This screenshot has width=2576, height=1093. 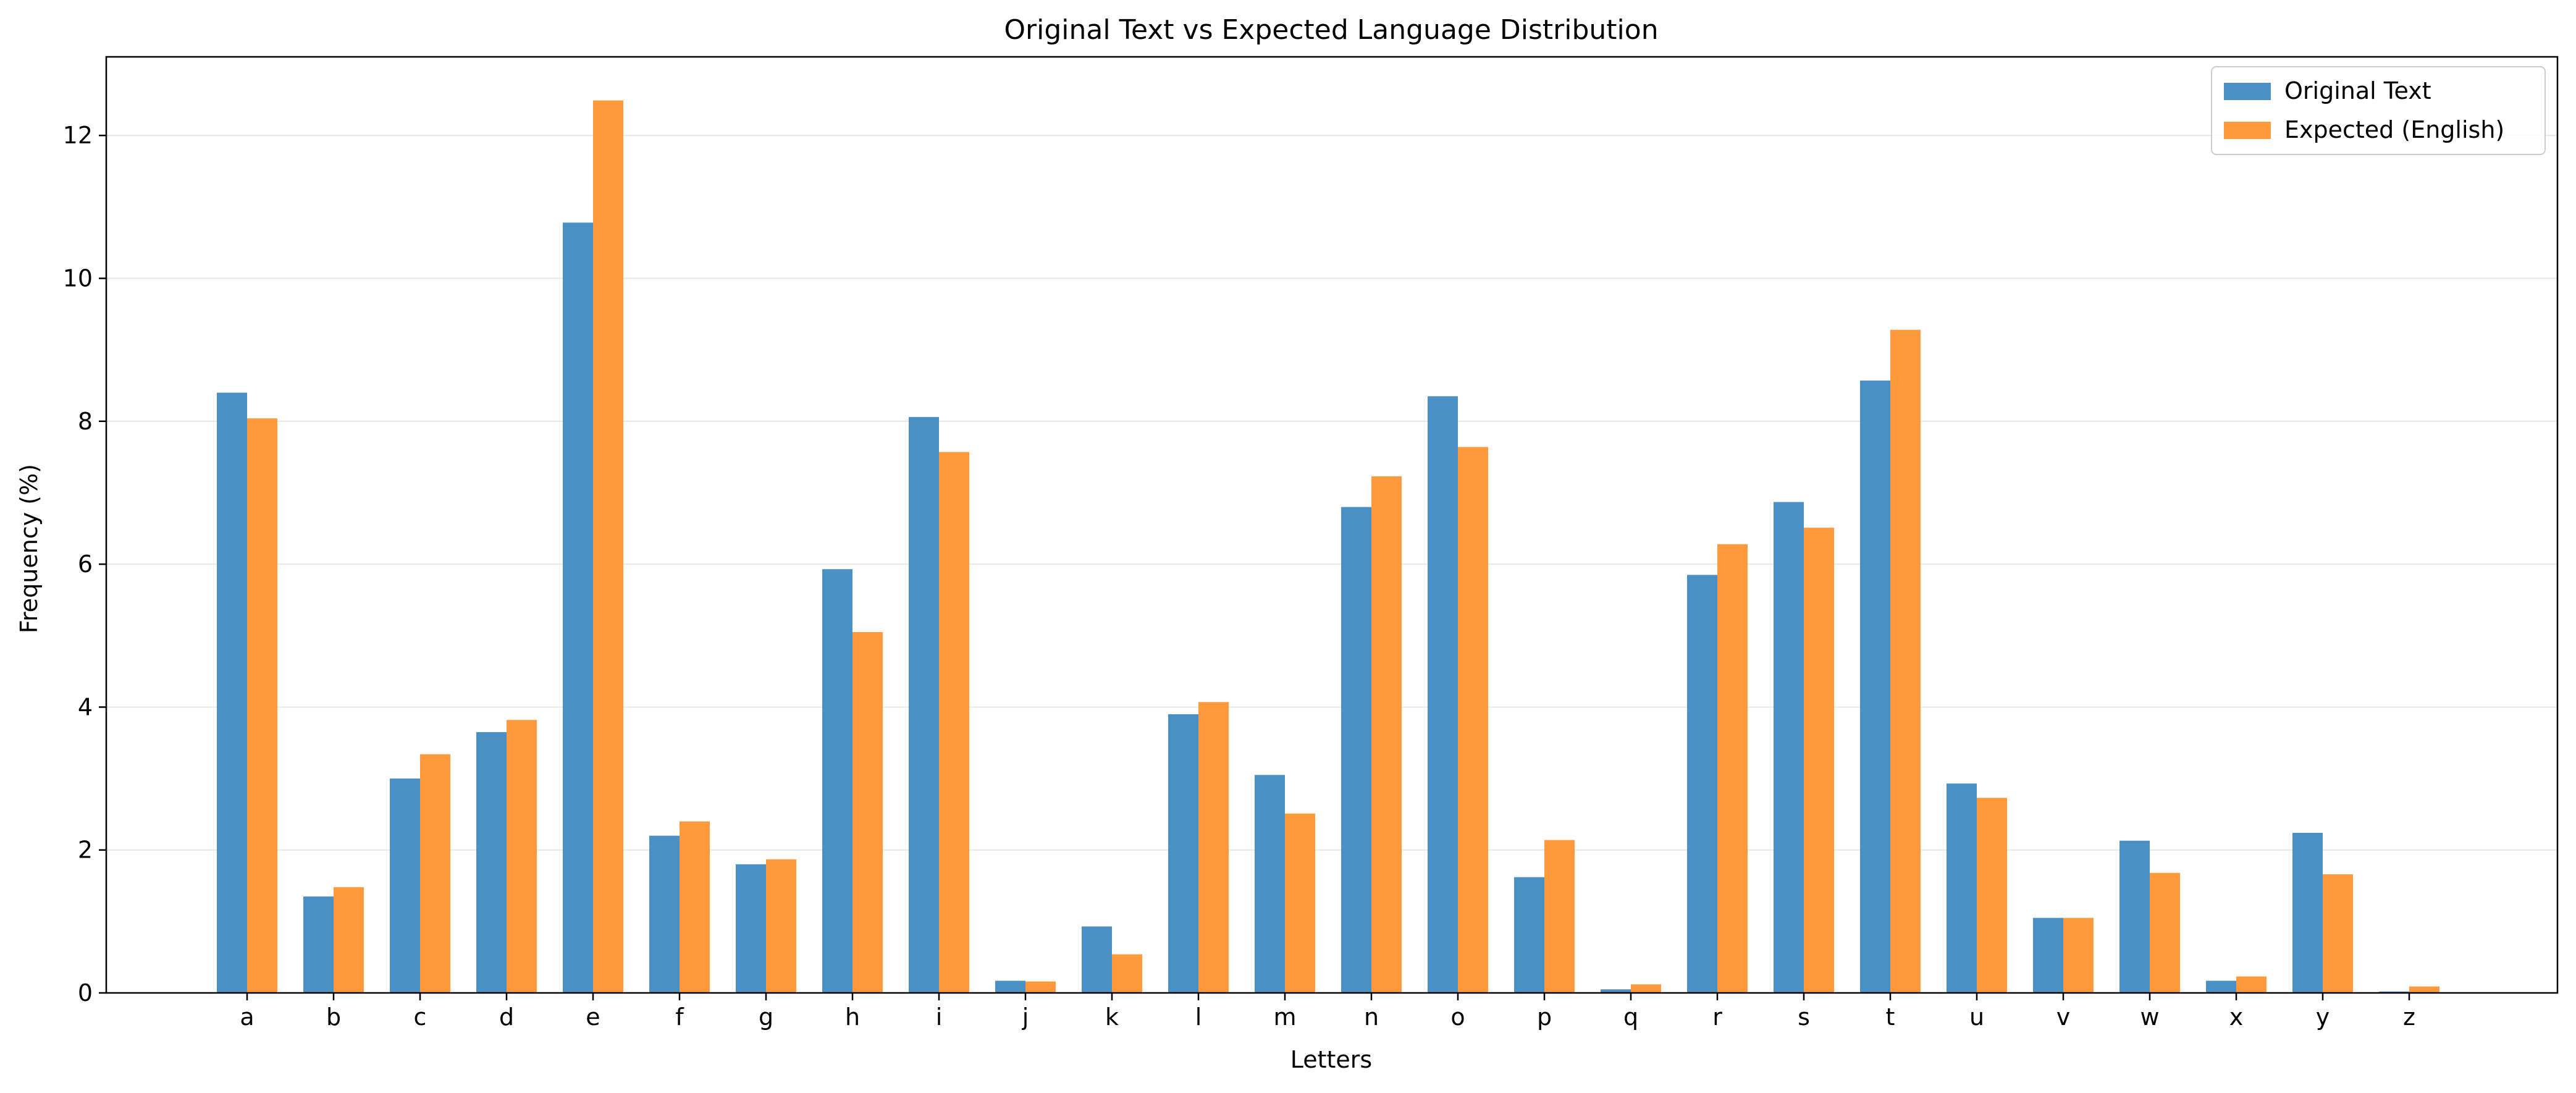 I want to click on bar-expected-h, so click(x=867, y=812).